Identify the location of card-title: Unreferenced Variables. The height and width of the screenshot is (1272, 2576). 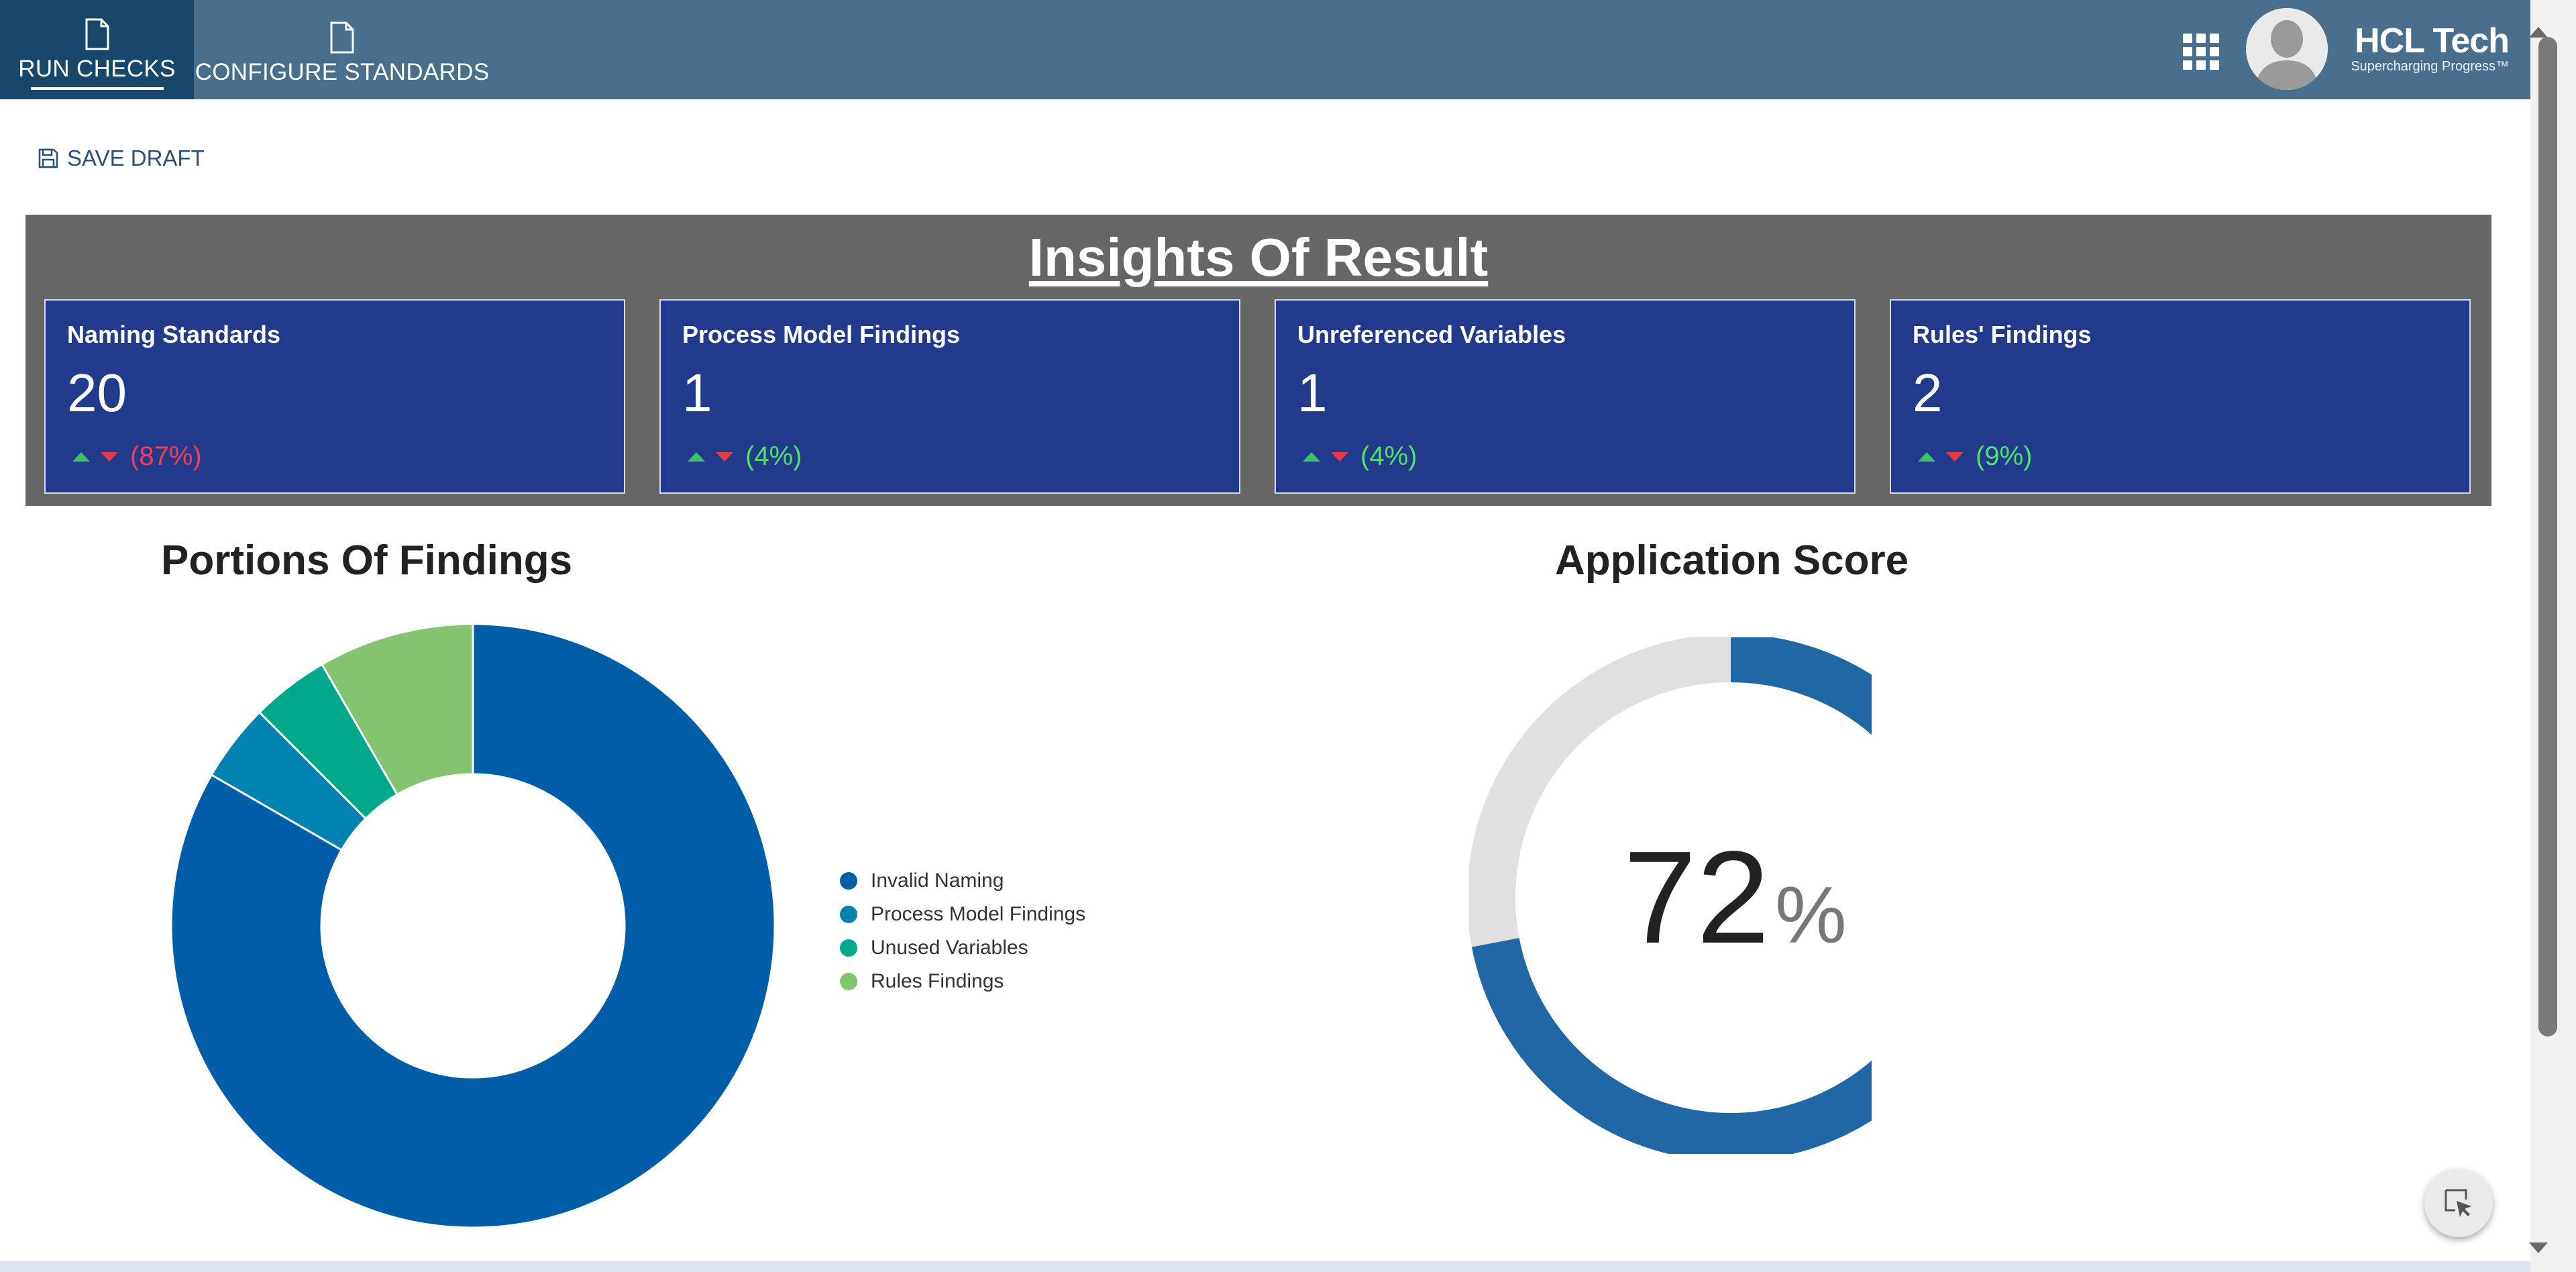
(1431, 334).